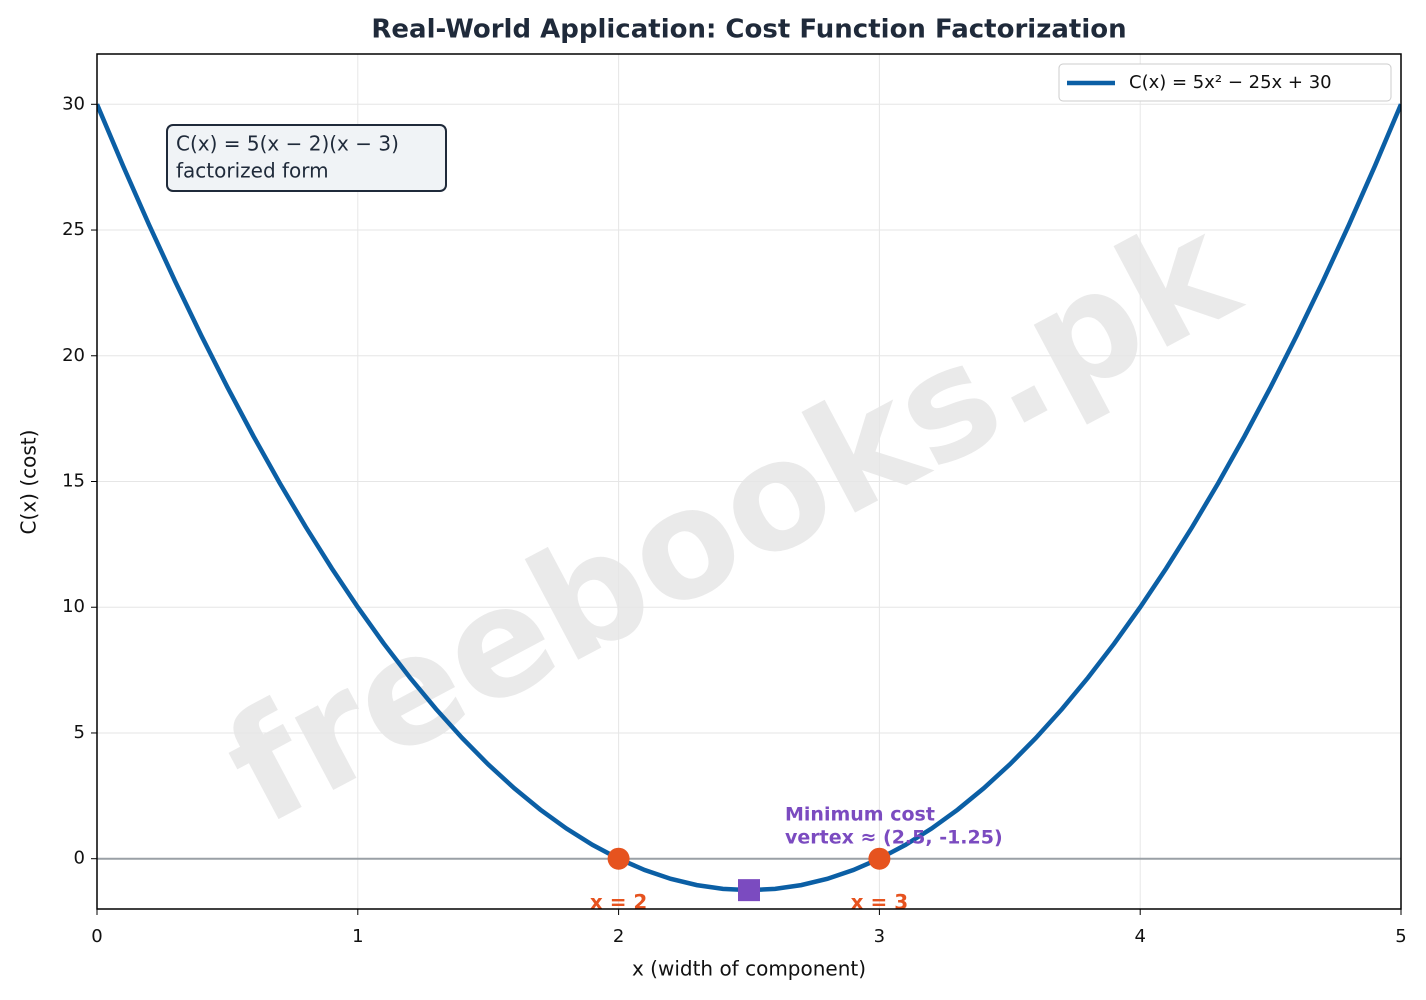 Image resolution: width=1426 pixels, height=1000 pixels. I want to click on y-axis-label: C(x) (cost), so click(29, 482).